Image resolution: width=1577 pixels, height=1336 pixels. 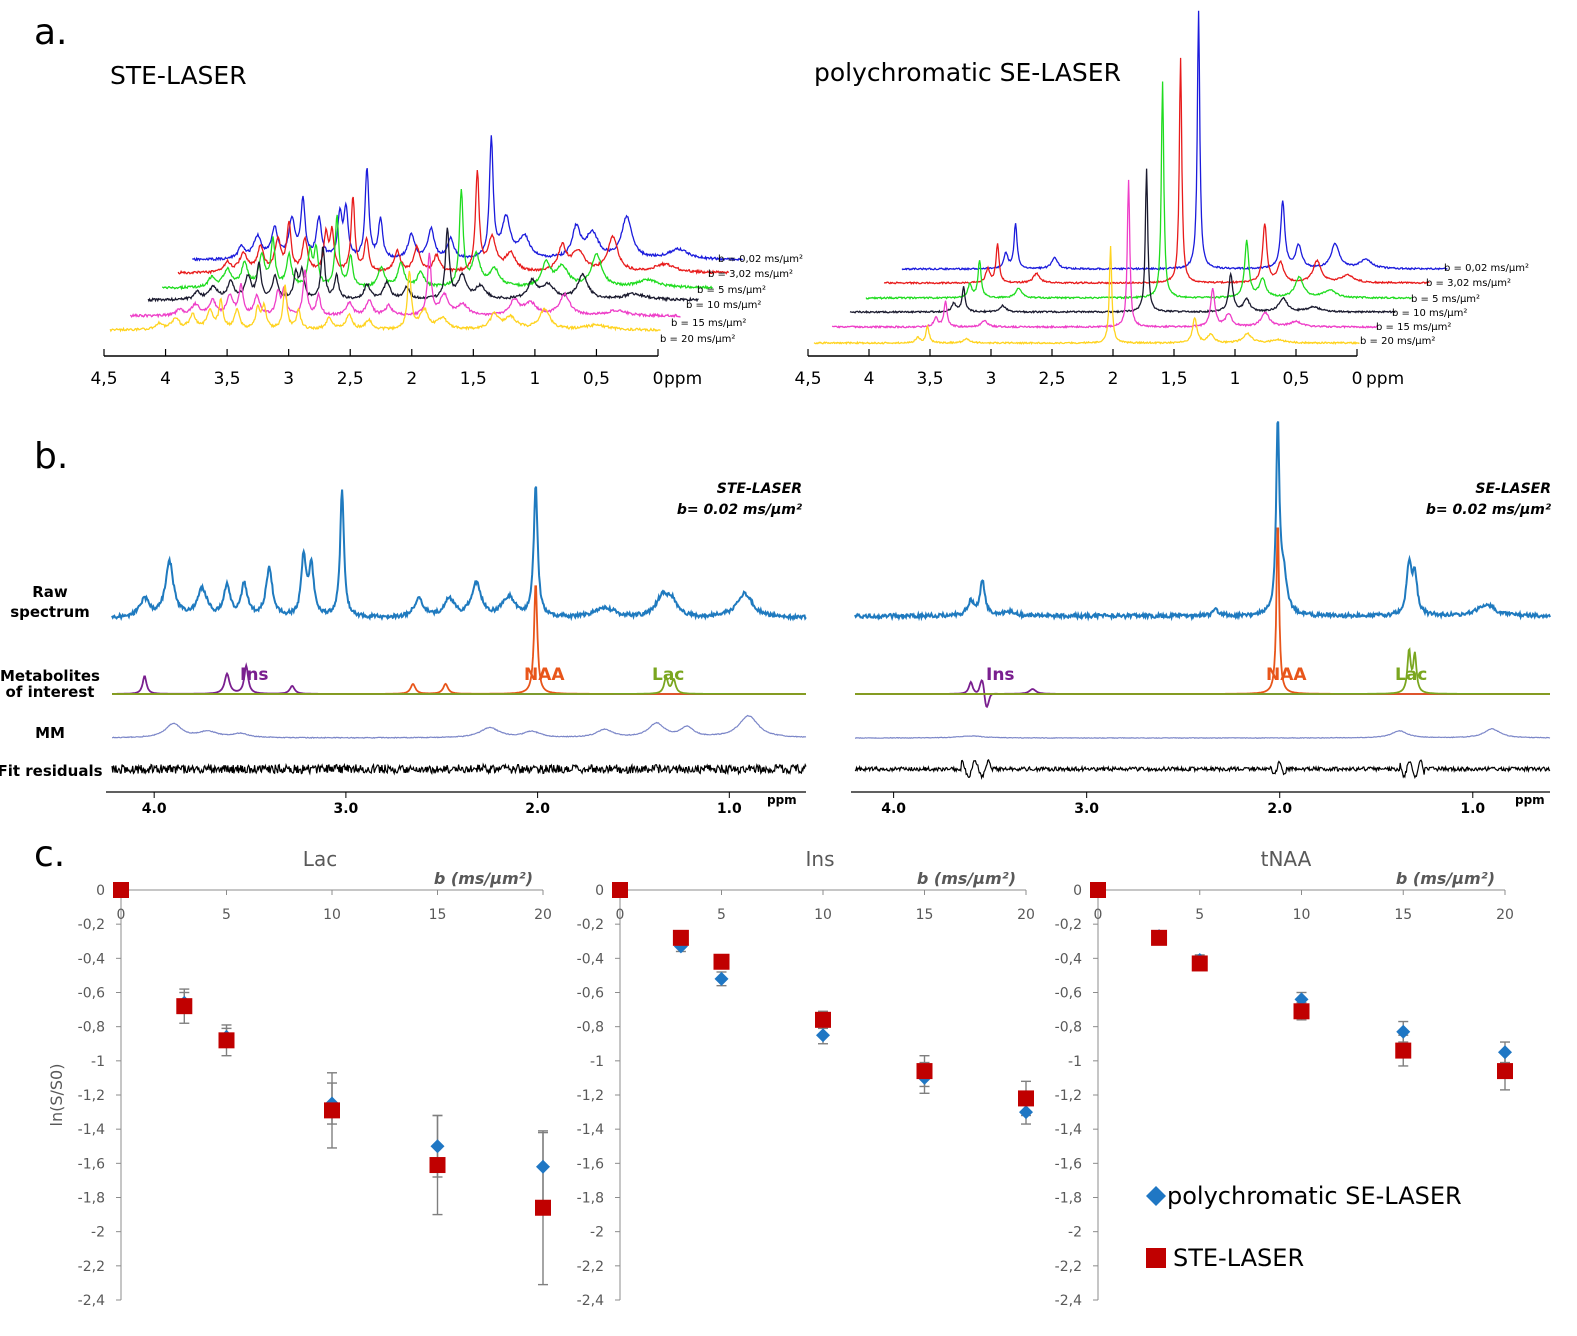 What do you see at coordinates (537, 809) in the screenshot?
I see `tick-label: 2.0` at bounding box center [537, 809].